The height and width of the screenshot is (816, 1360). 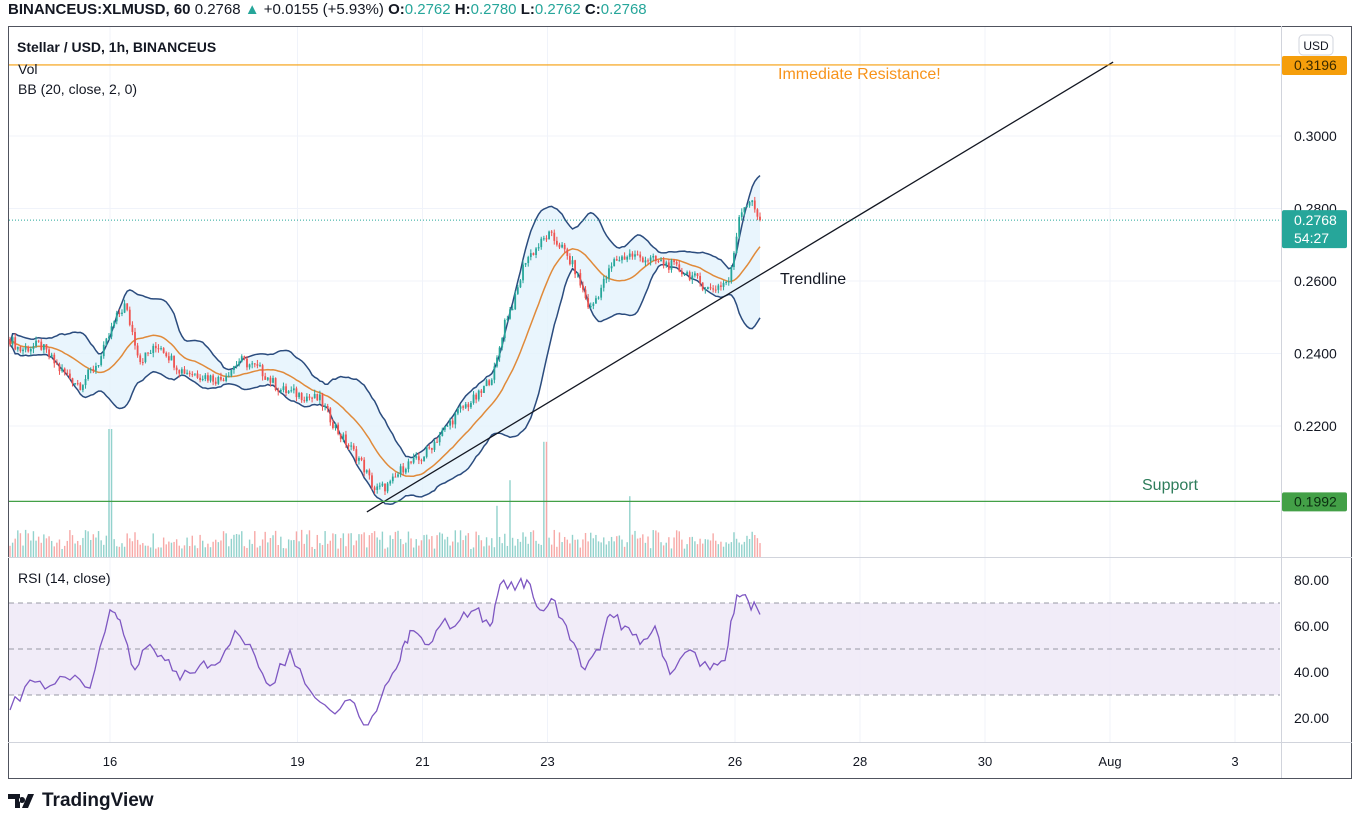 I want to click on tradingview-logo: TradingView, so click(x=81, y=801).